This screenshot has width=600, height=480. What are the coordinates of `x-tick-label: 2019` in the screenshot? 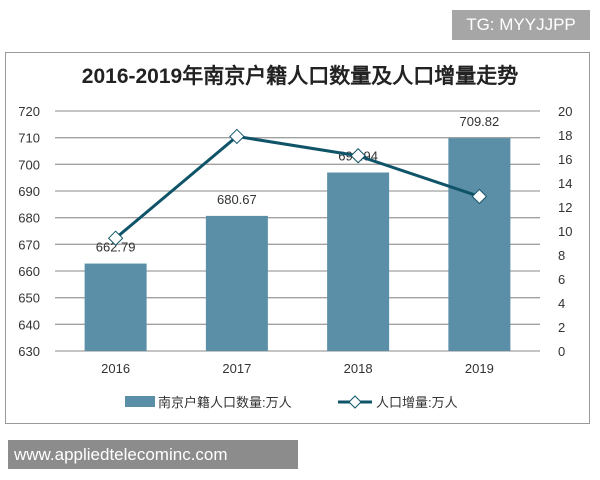 It's located at (479, 368).